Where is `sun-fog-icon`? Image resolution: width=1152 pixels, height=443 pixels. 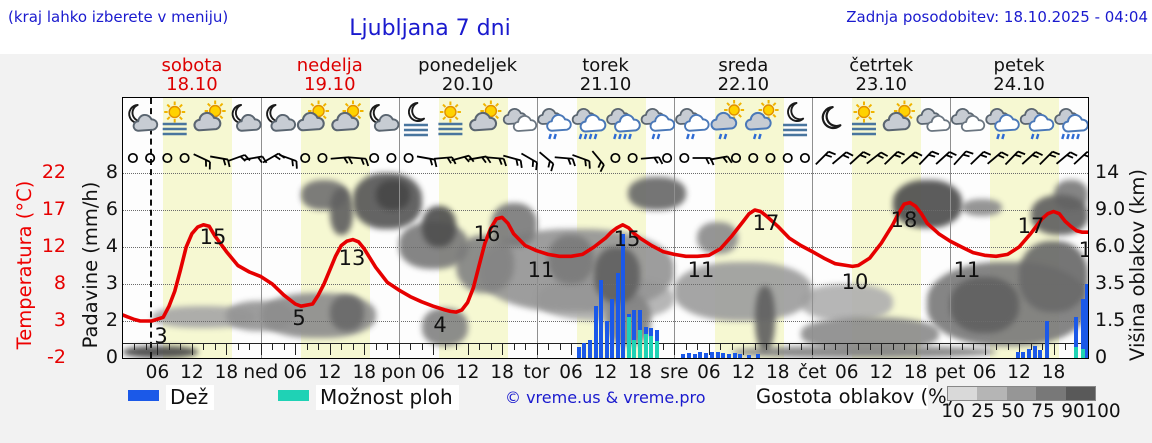
sun-fog-icon is located at coordinates (863, 118).